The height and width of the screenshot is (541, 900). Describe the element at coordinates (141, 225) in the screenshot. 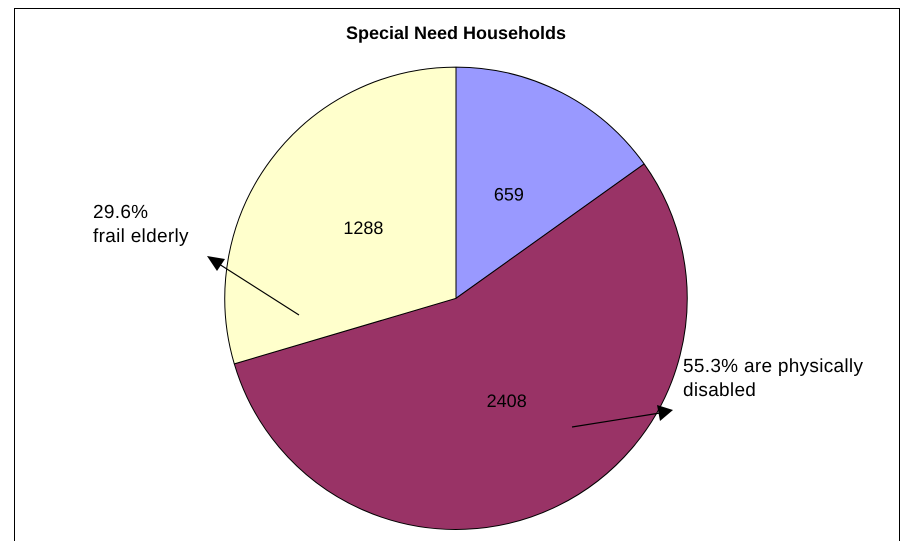

I see `text: 29.6% frail elderly` at that location.